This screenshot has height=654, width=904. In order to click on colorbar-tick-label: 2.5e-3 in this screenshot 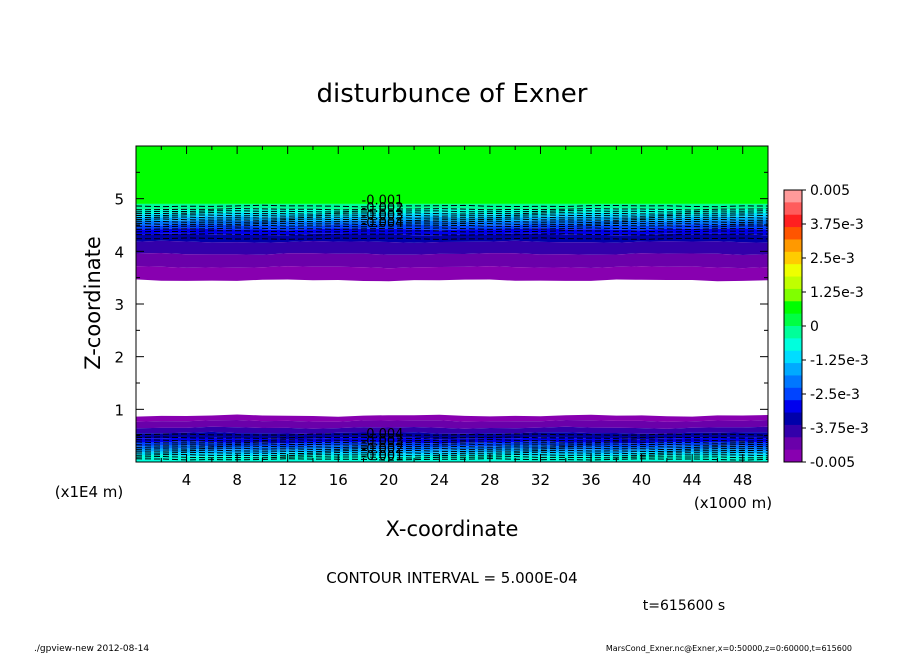, I will do `click(832, 259)`.